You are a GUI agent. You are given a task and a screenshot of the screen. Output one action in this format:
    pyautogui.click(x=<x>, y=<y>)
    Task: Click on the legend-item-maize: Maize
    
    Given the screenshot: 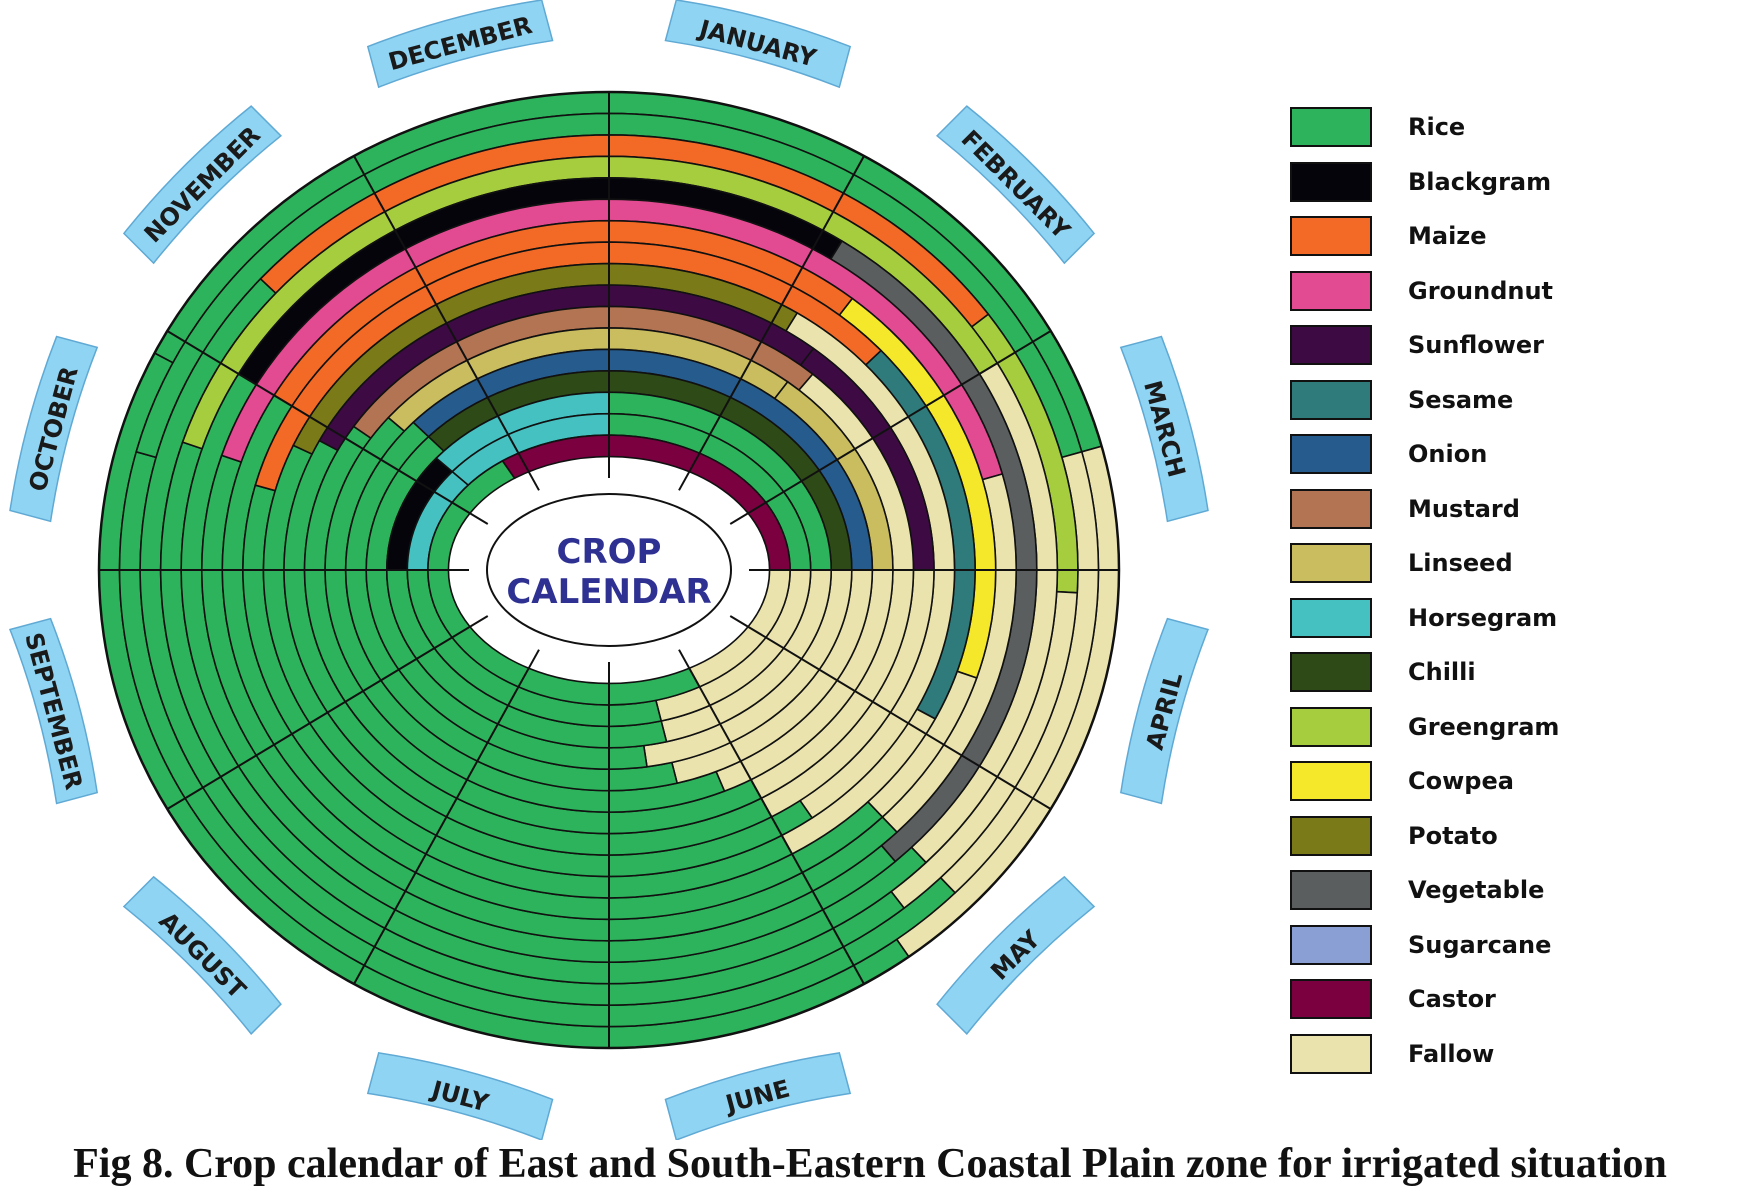 What is the action you would take?
    pyautogui.click(x=1388, y=236)
    